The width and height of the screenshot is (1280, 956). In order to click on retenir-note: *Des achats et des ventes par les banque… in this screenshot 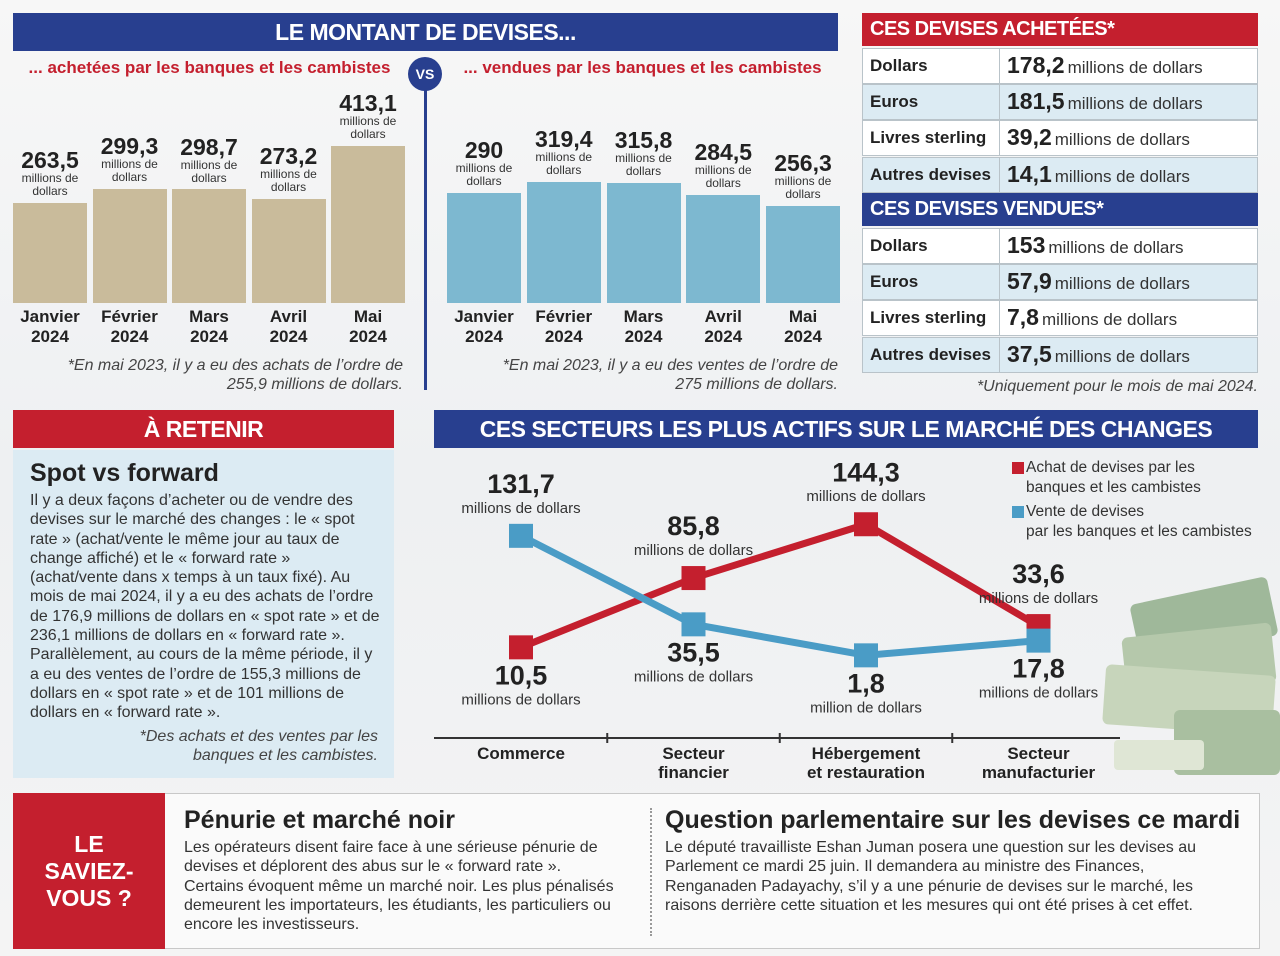, I will do `click(258, 746)`.